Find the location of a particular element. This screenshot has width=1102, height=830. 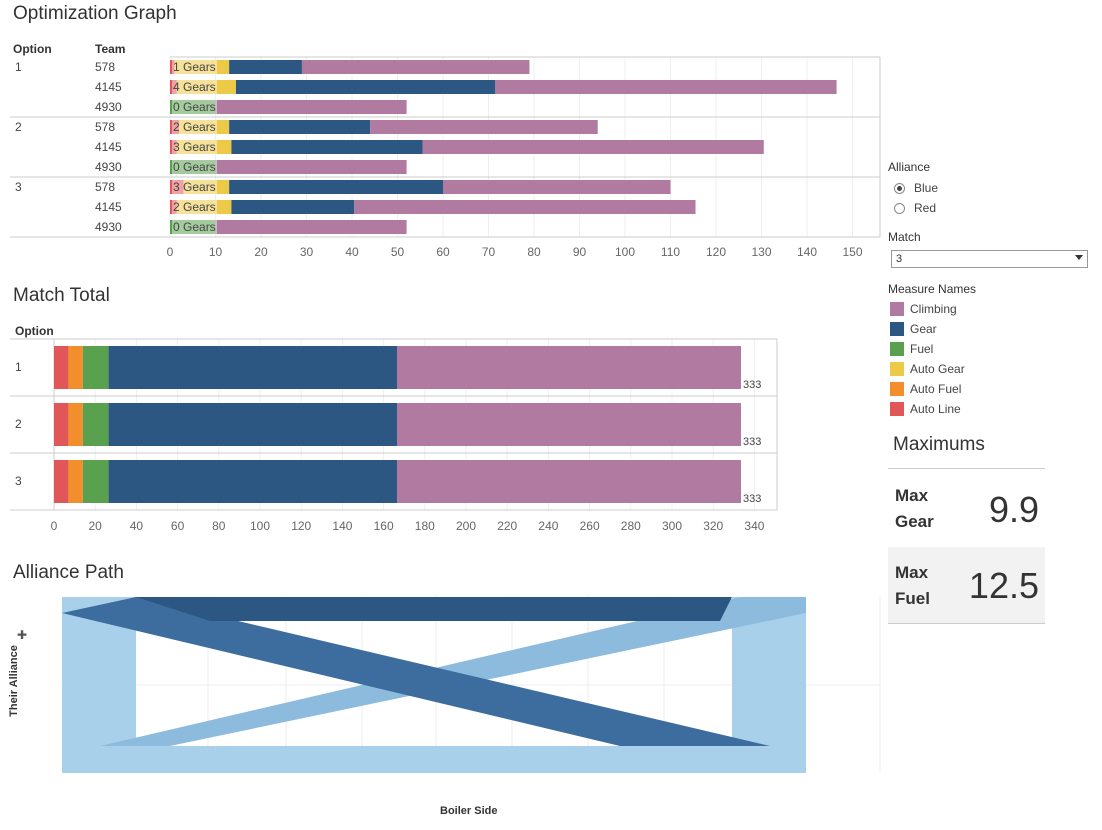

x-tick-label: 120 is located at coordinates (301, 526).